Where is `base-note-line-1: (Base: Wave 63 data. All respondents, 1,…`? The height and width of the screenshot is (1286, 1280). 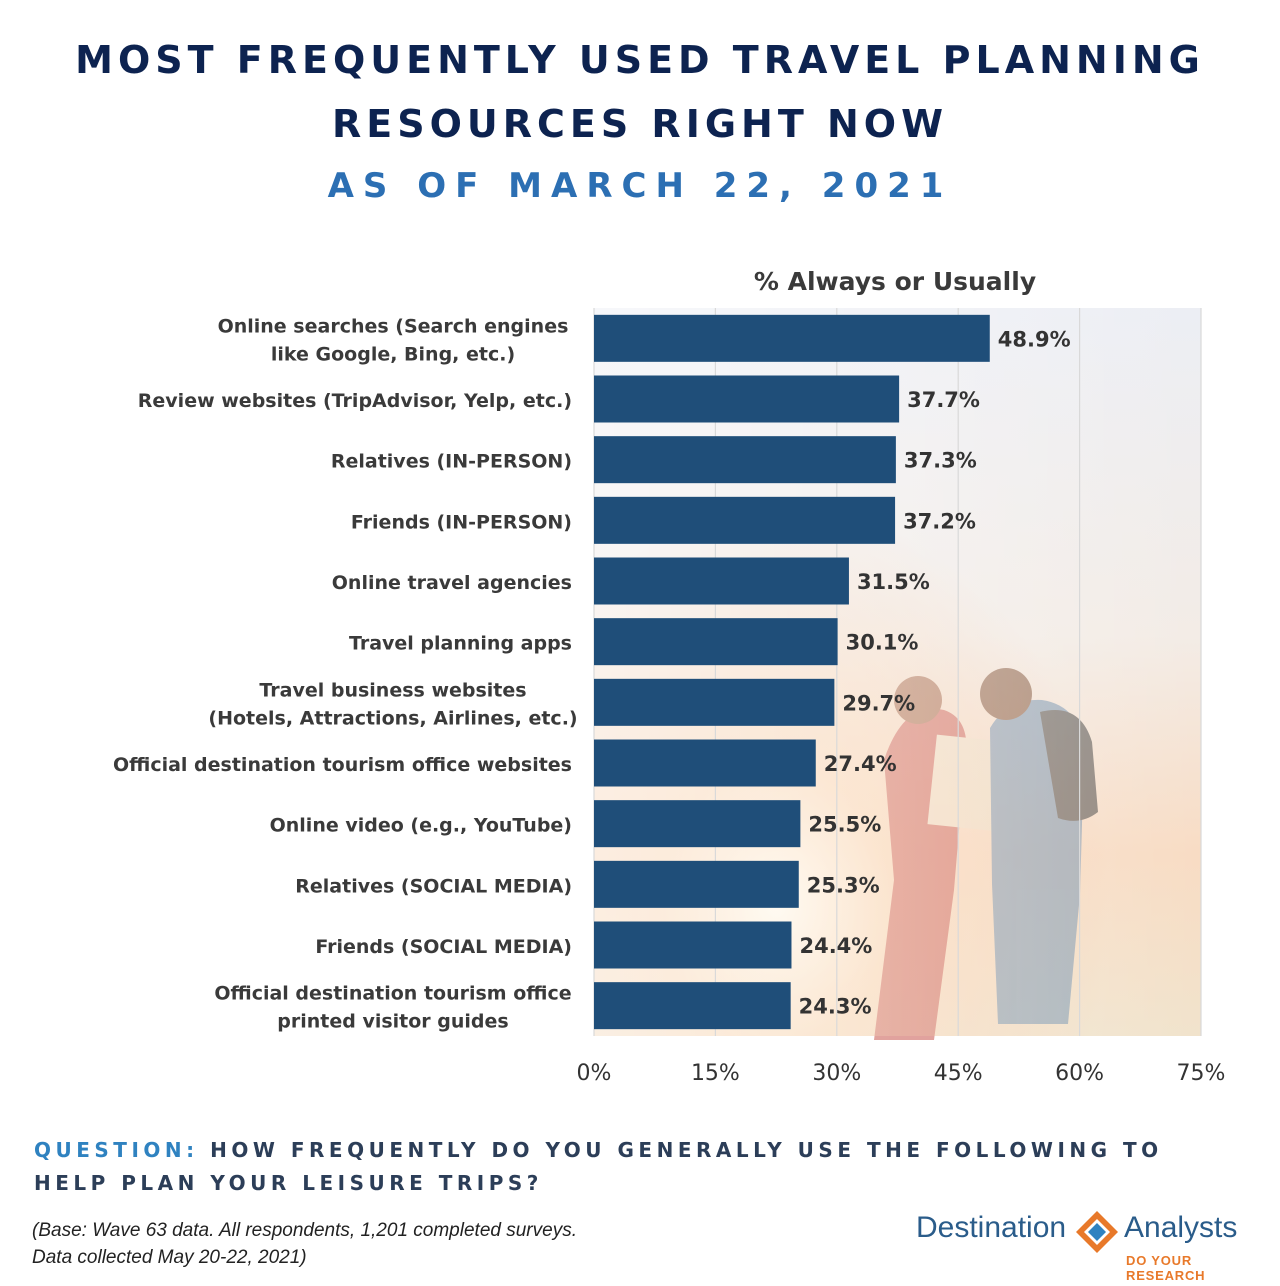
base-note-line-1: (Base: Wave 63 data. All respondents, 1,… is located at coordinates (304, 1230).